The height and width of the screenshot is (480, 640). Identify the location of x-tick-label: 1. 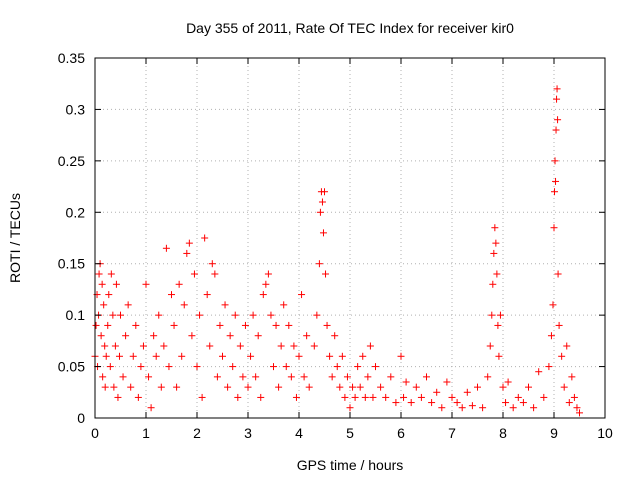
(146, 433).